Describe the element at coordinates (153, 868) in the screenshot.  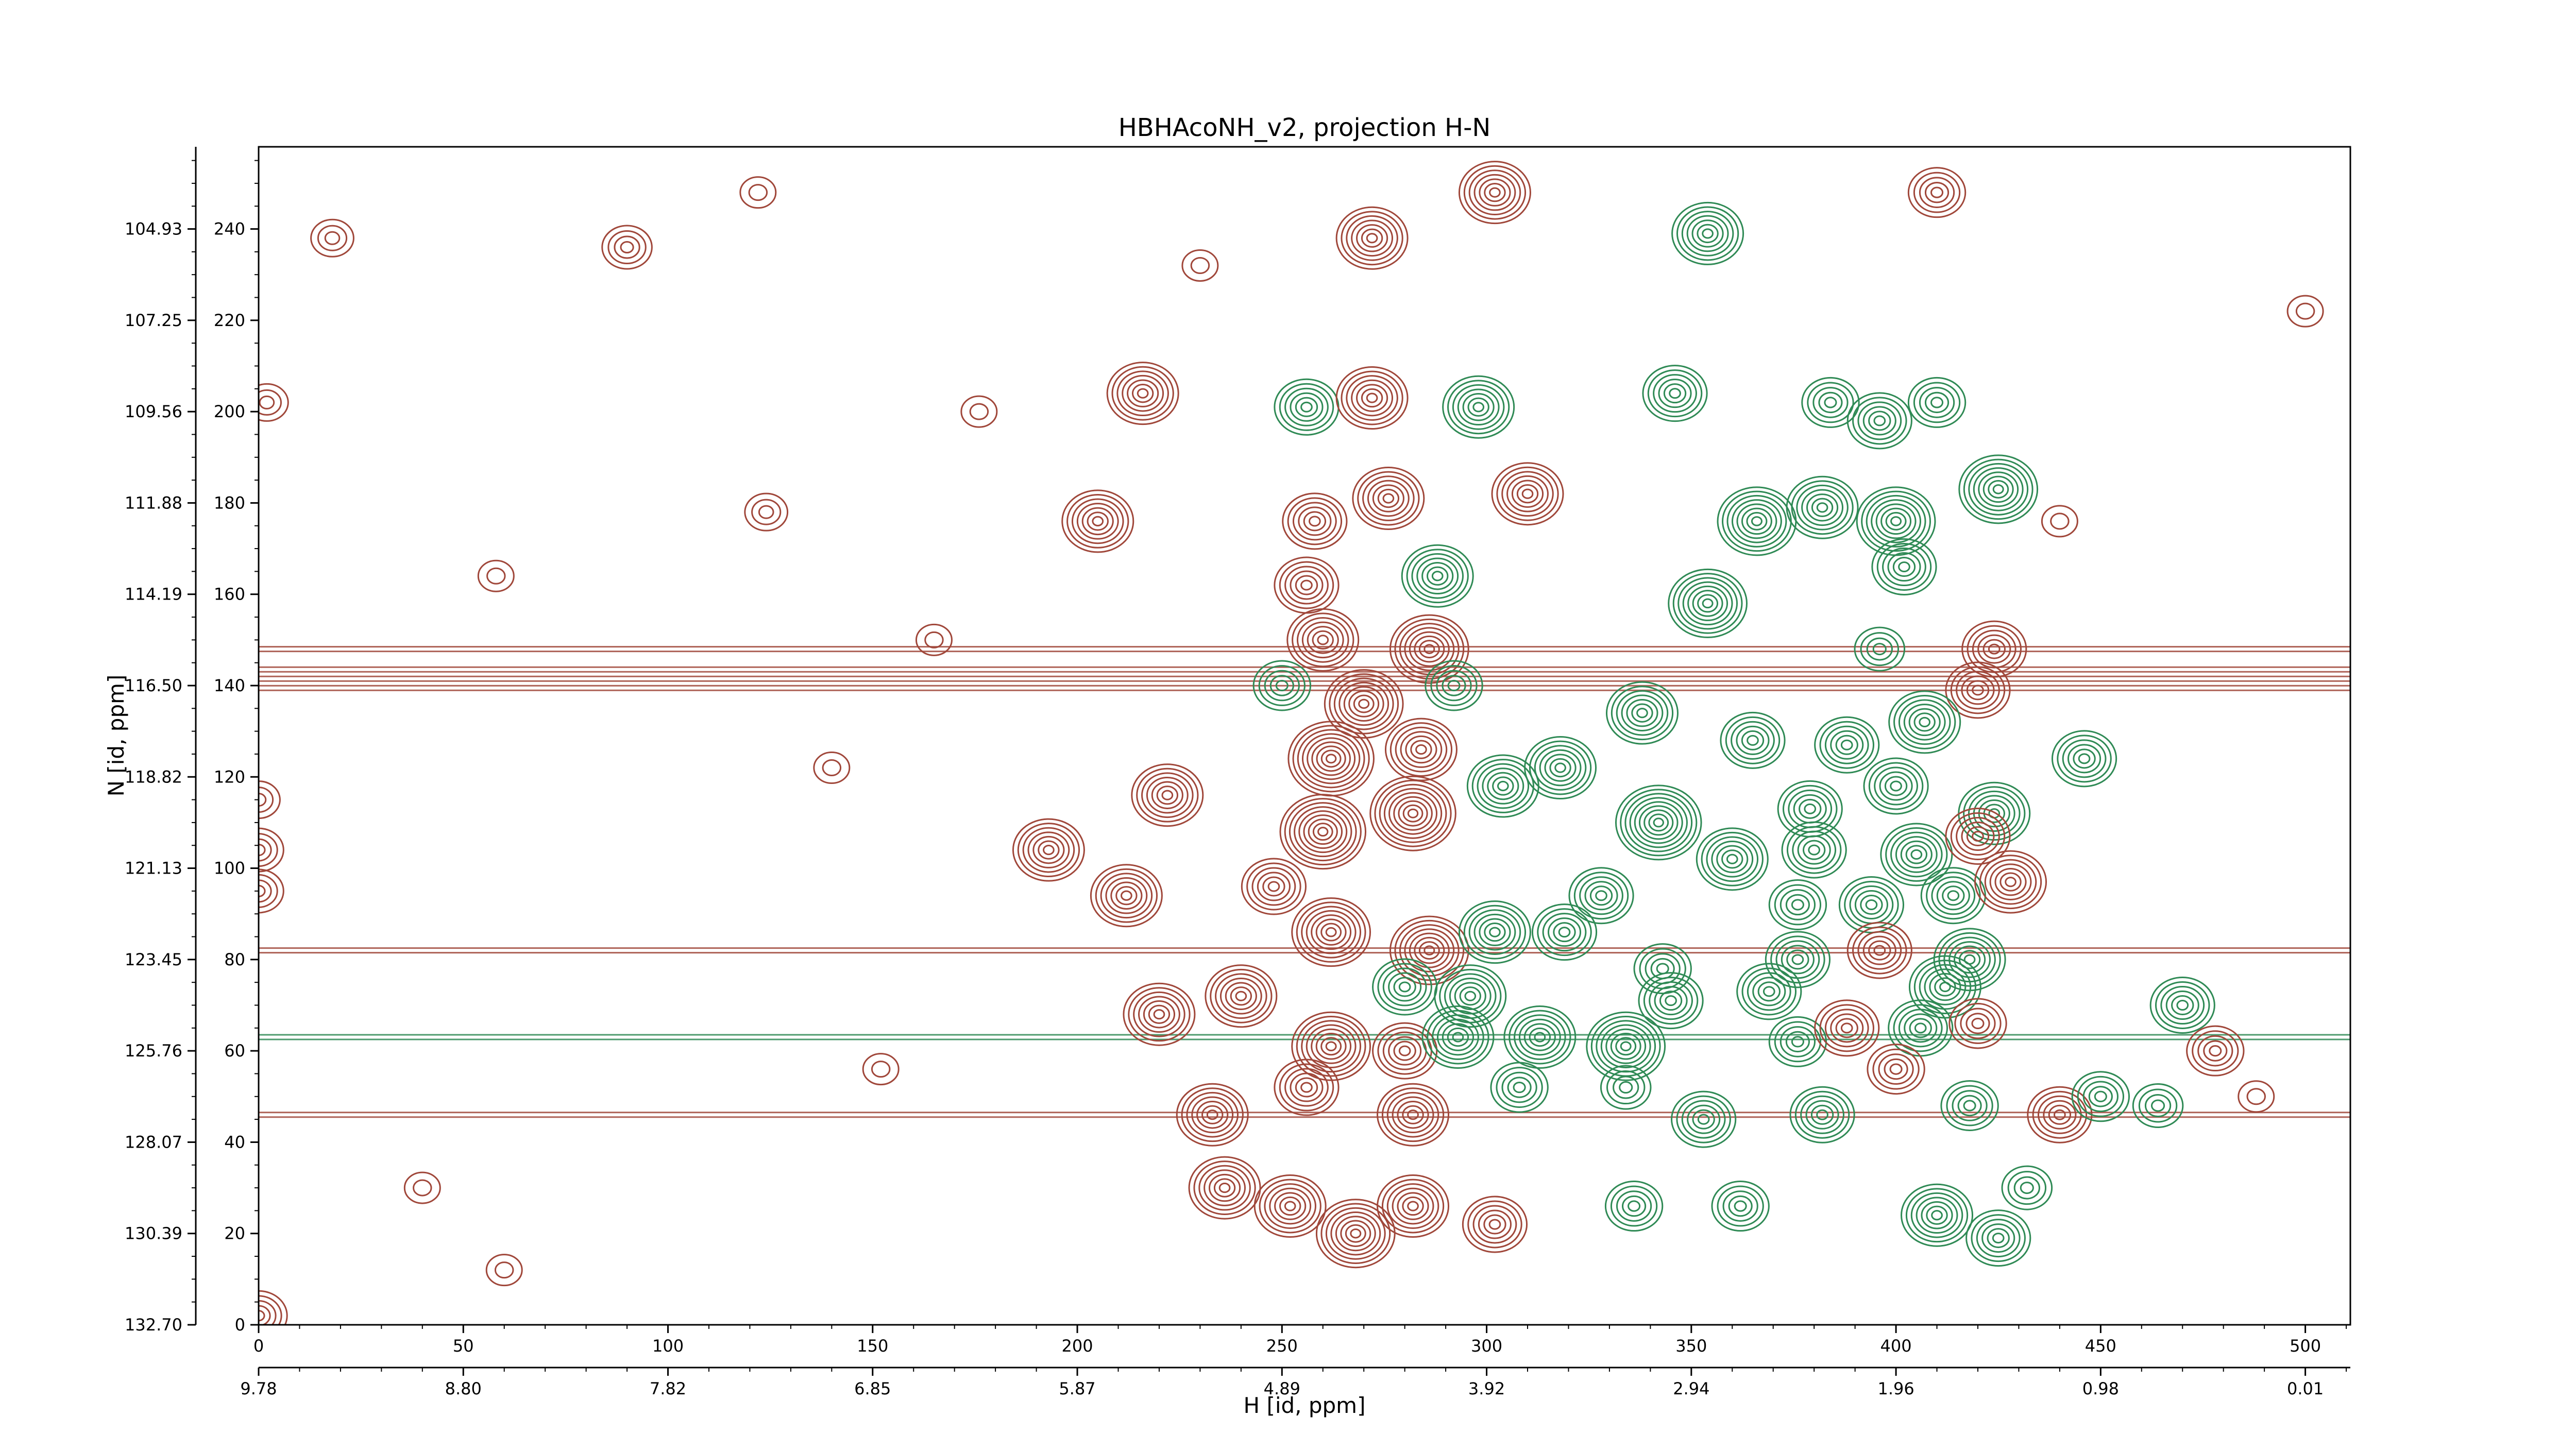
I see `y-ppm-tick-label: 121.13` at that location.